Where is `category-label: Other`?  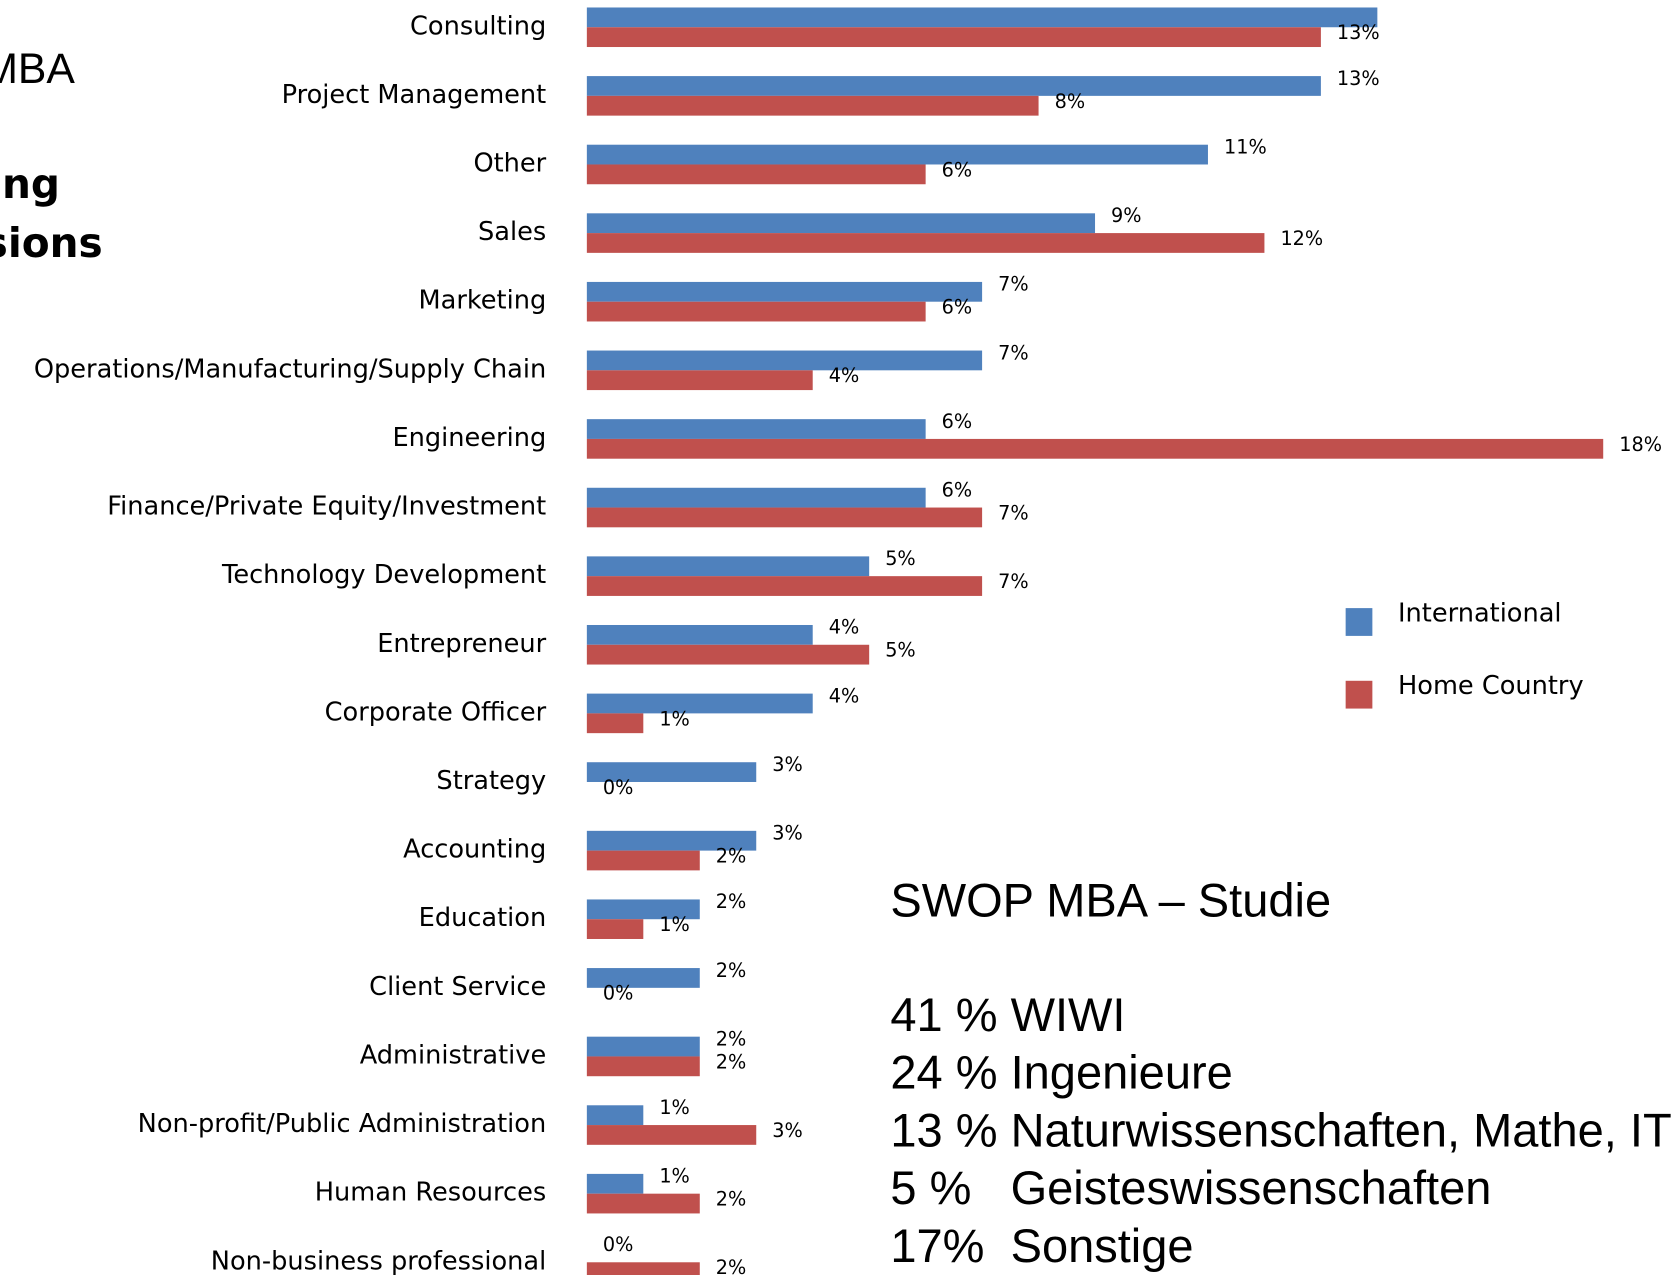 category-label: Other is located at coordinates (509, 163).